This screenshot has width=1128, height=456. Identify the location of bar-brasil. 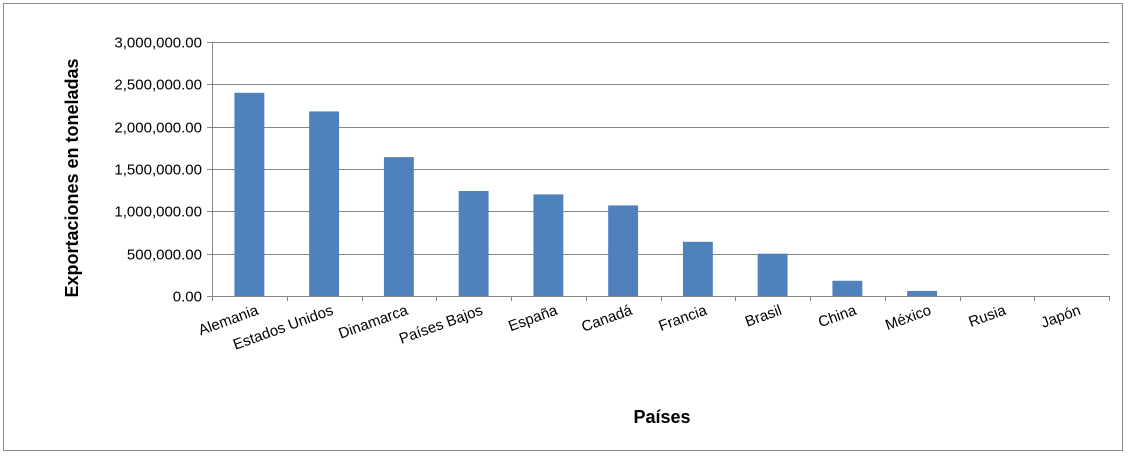
(772, 274).